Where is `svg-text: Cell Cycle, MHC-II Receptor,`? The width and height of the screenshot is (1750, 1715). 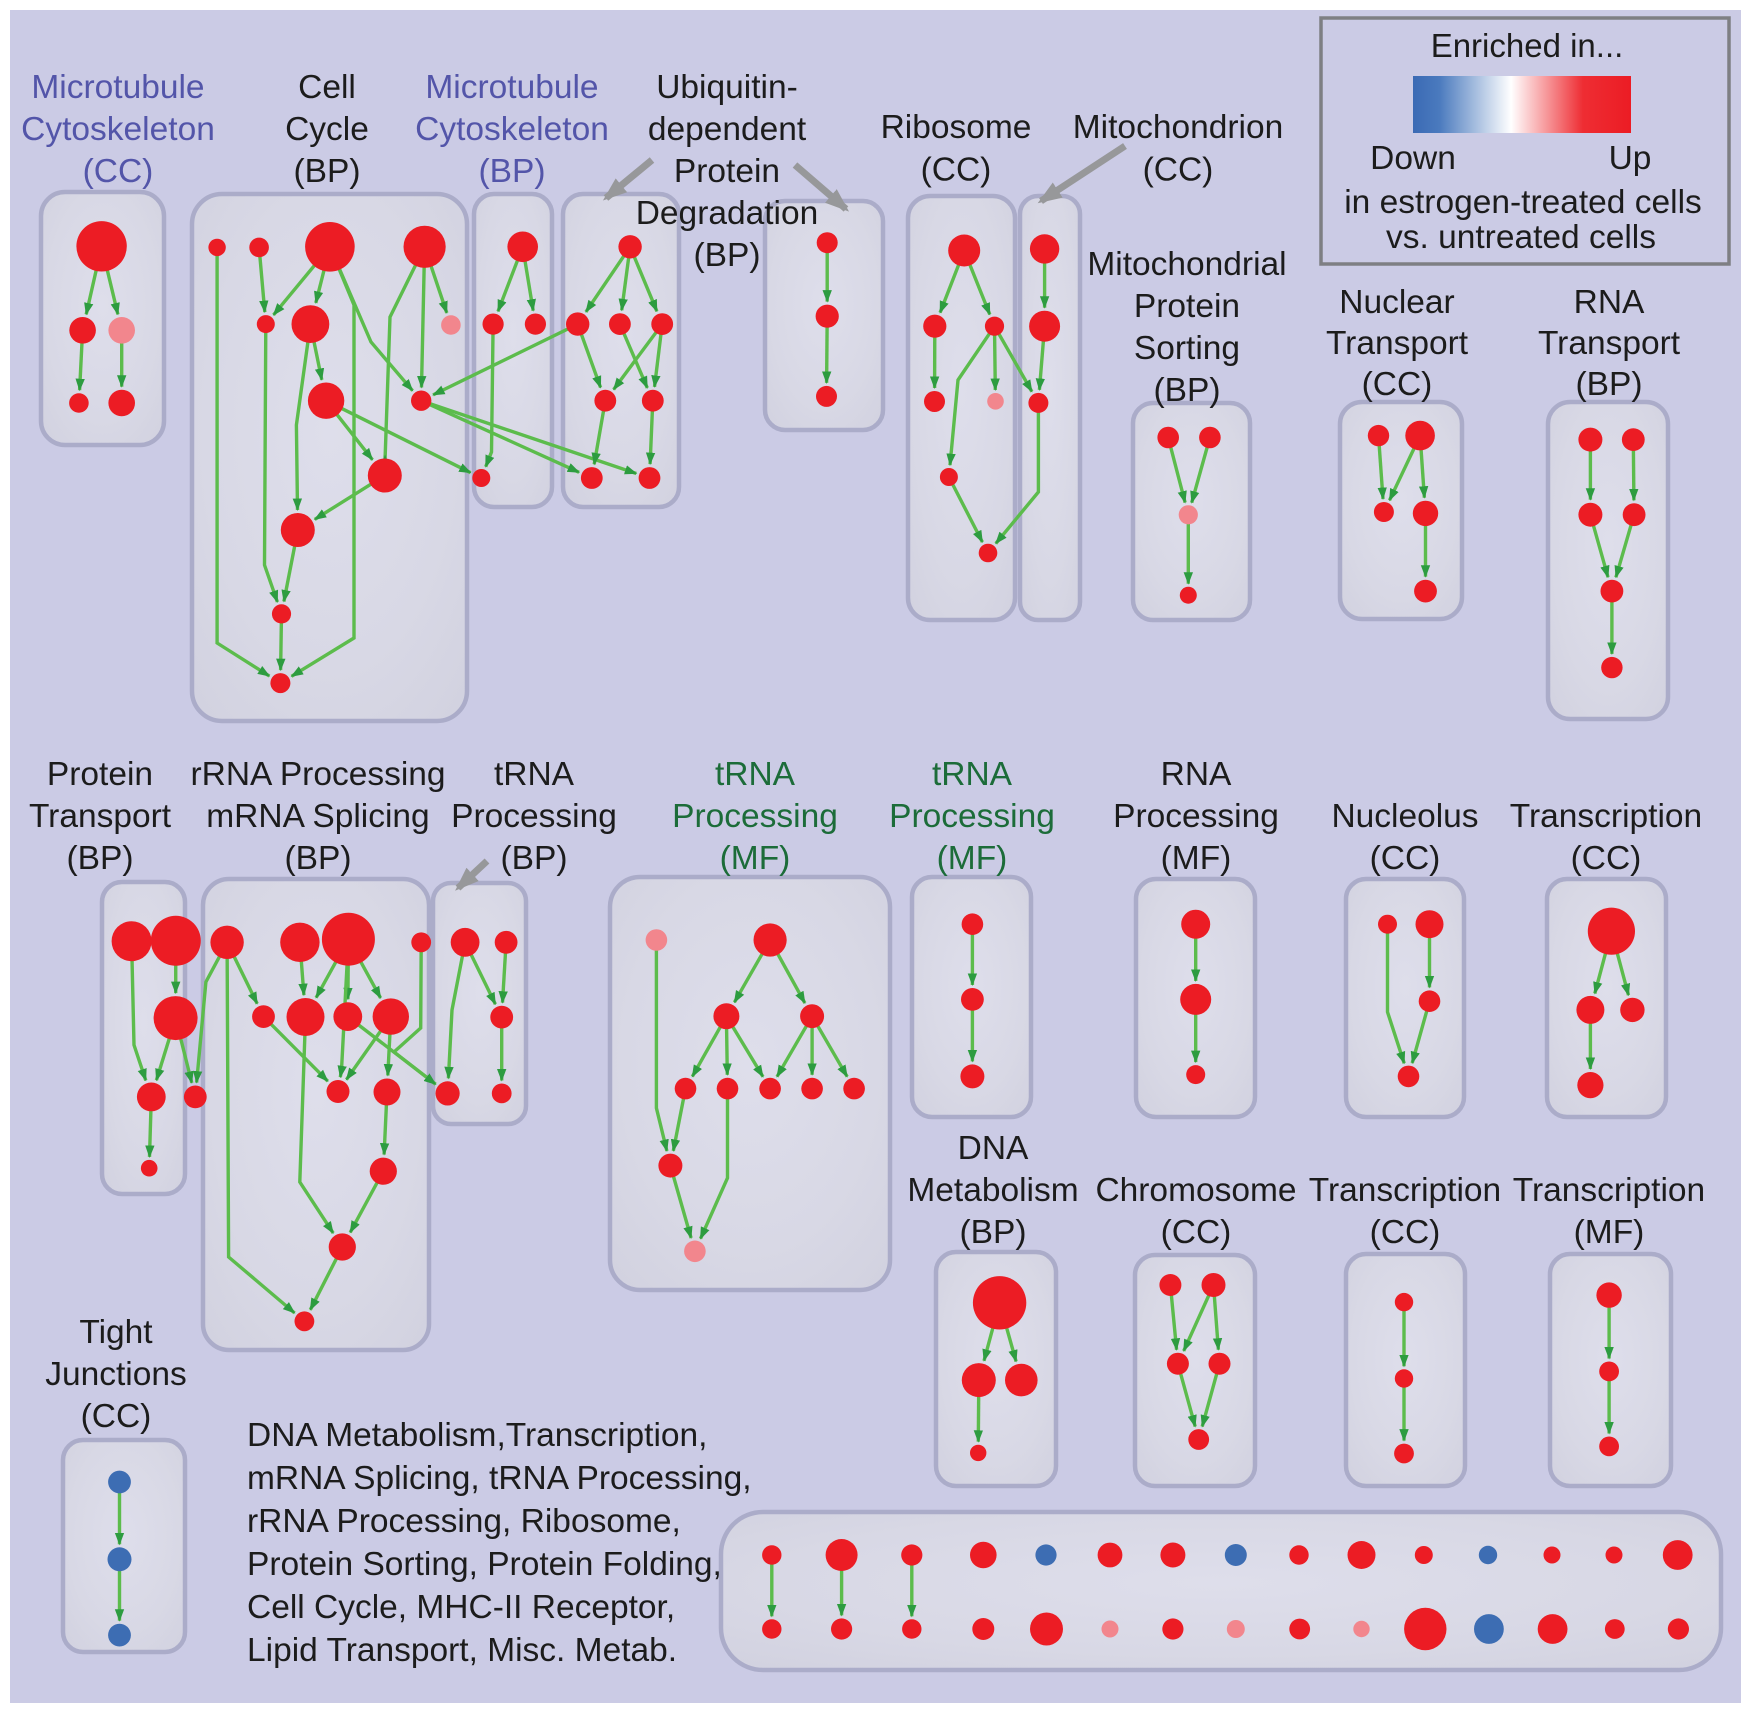
svg-text: Cell Cycle, MHC-II Receptor, is located at coordinates (461, 1607).